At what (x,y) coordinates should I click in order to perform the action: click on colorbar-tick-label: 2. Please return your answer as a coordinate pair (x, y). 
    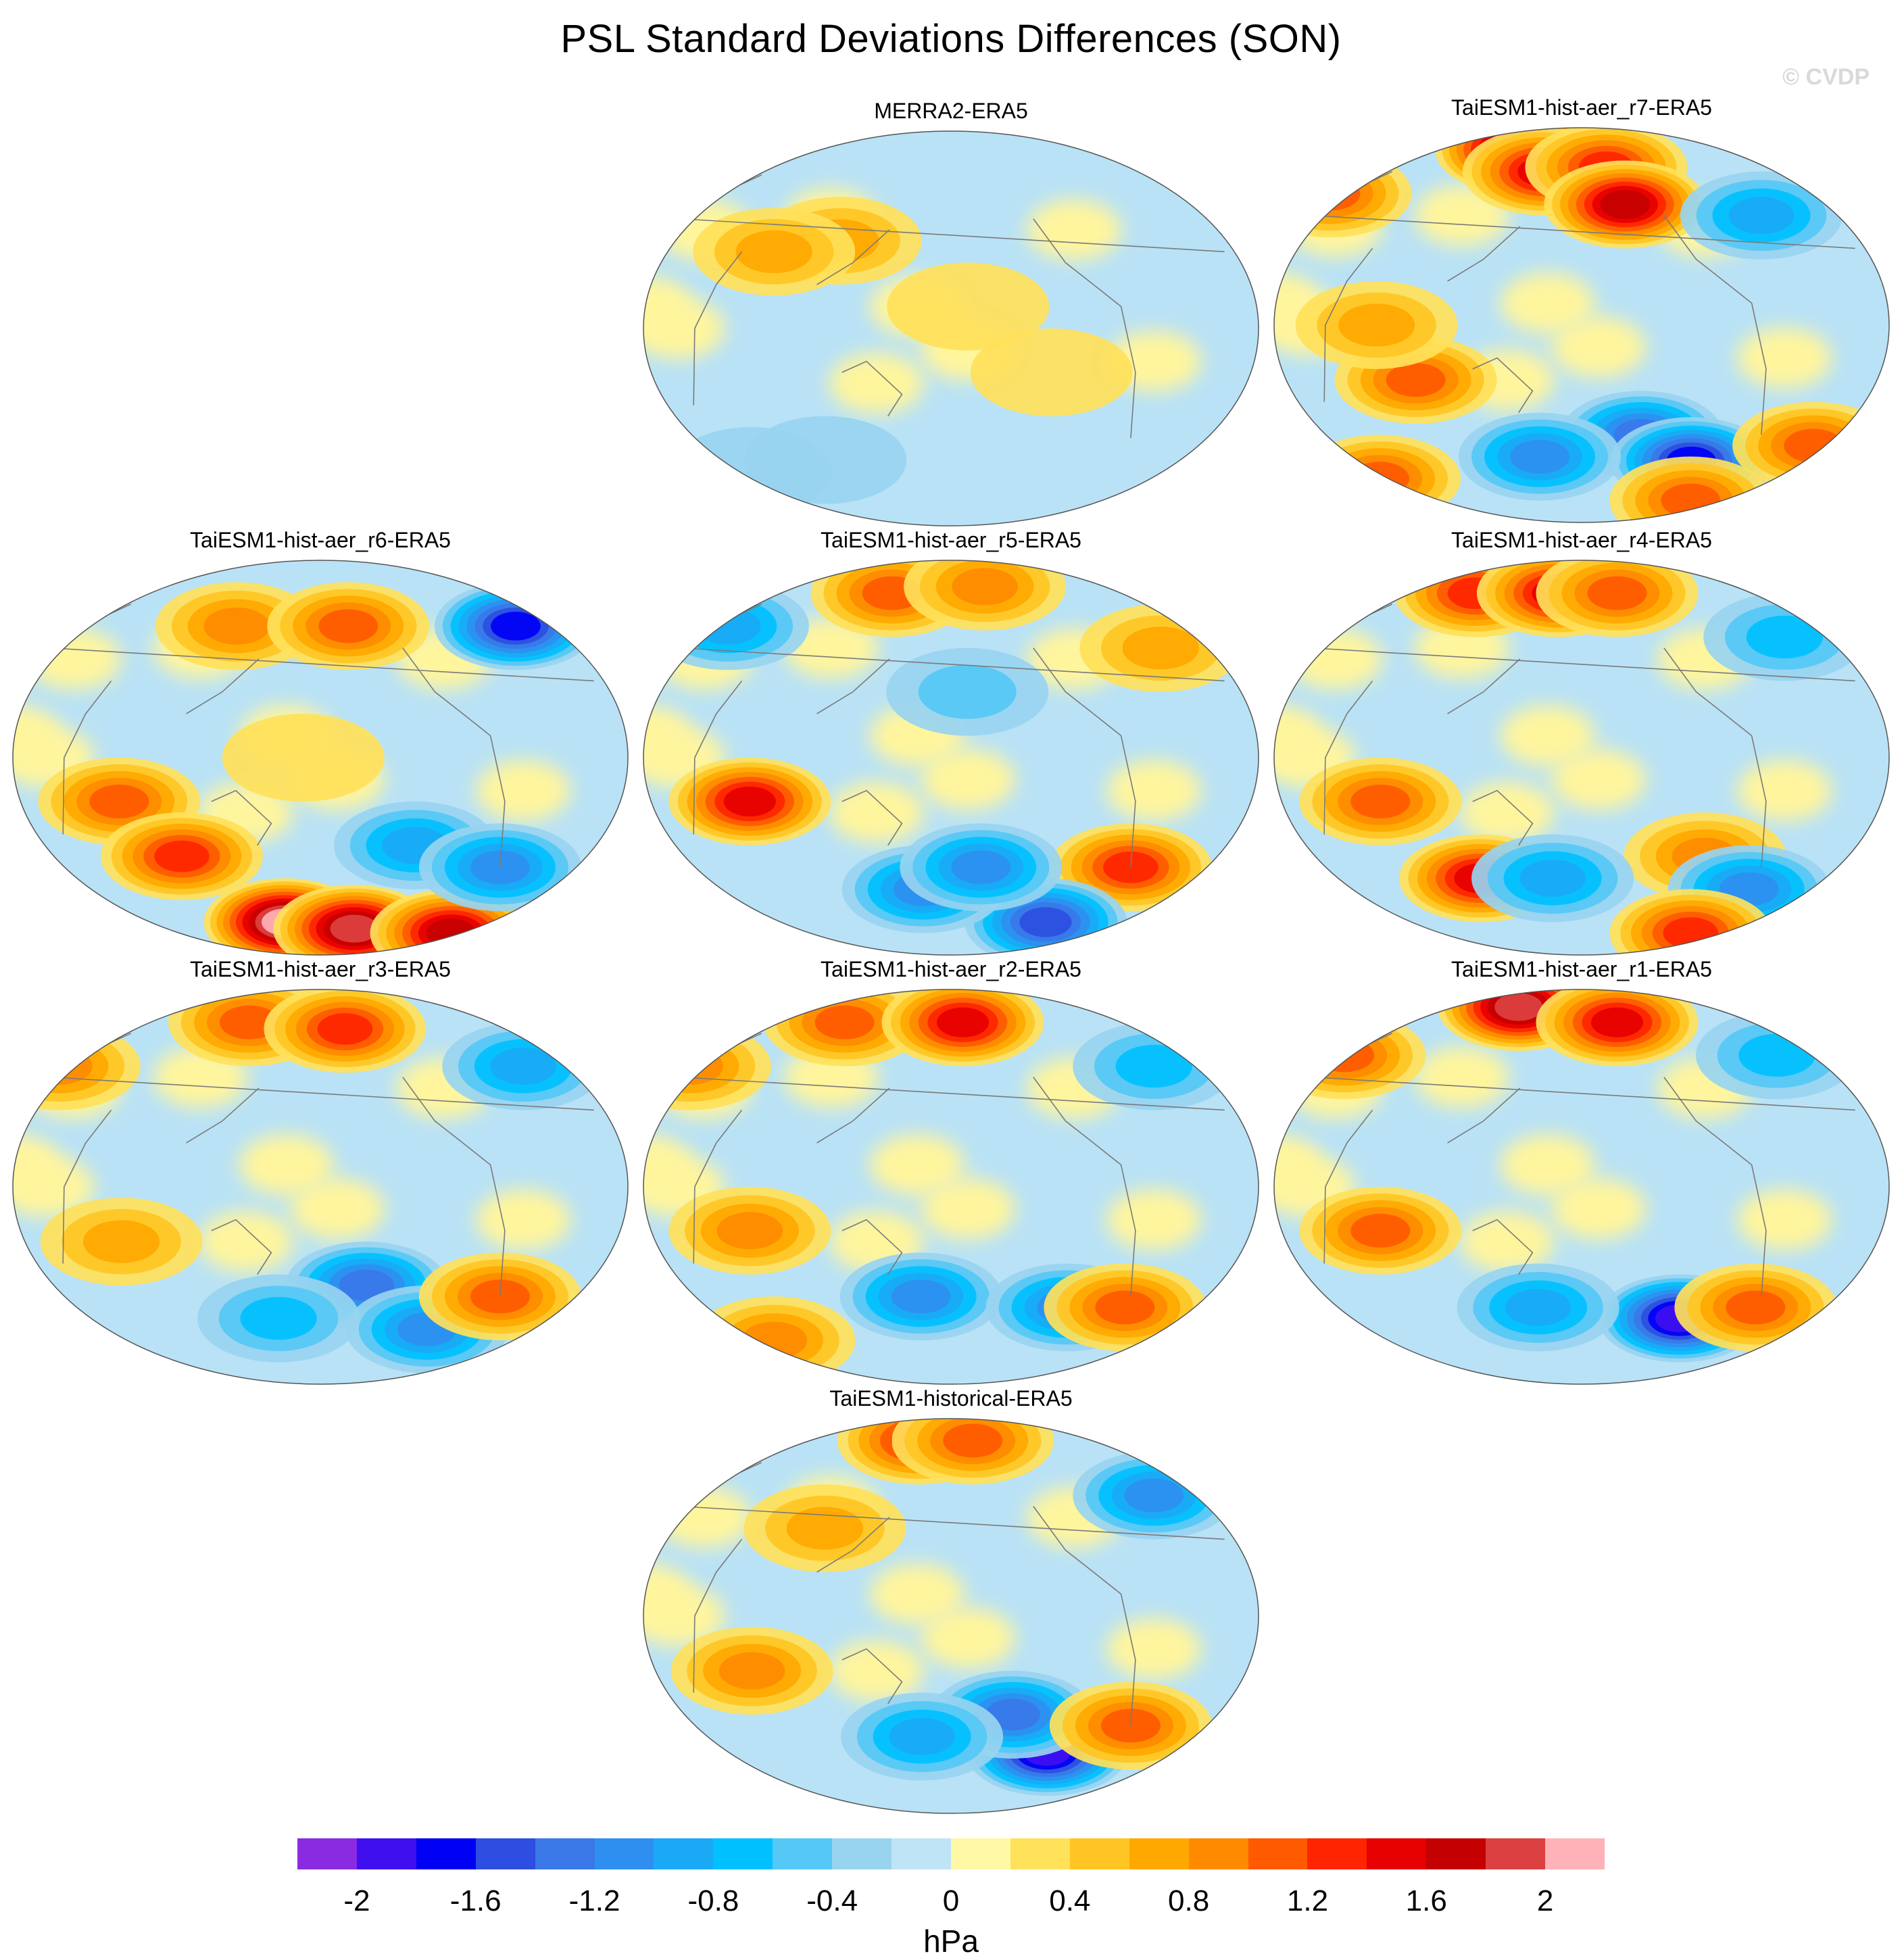
    Looking at the image, I should click on (1545, 1900).